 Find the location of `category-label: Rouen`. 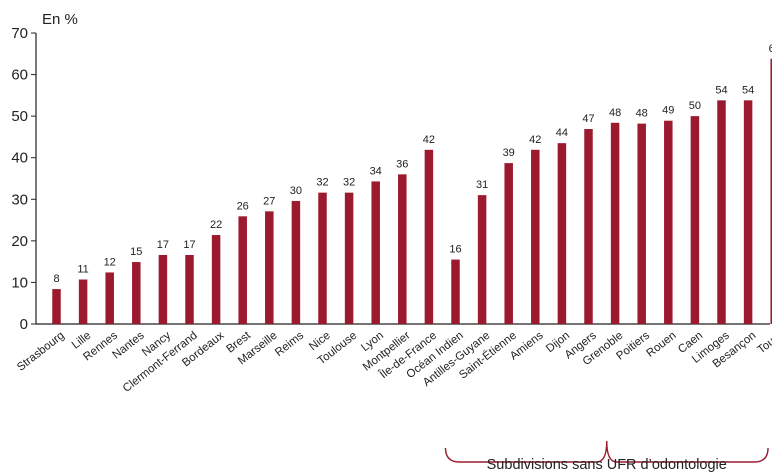

category-label: Rouen is located at coordinates (661, 345).